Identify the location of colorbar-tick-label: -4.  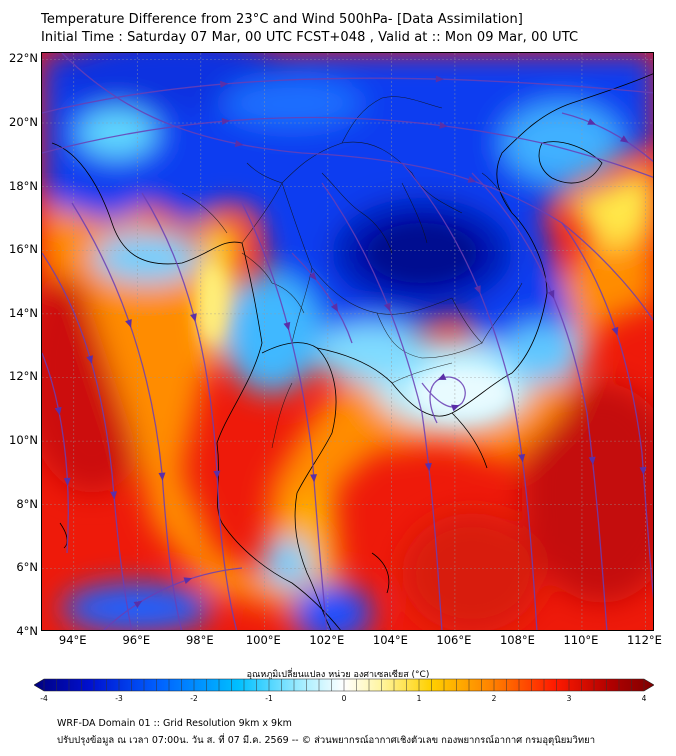
(44, 698).